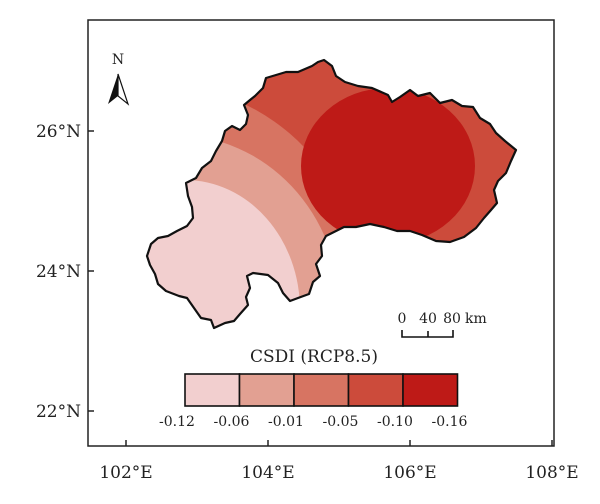  What do you see at coordinates (313, 422) in the screenshot?
I see `legend-labels: -0.12 -0.06 -0.01 -0.05 -0.10 -0.16` at bounding box center [313, 422].